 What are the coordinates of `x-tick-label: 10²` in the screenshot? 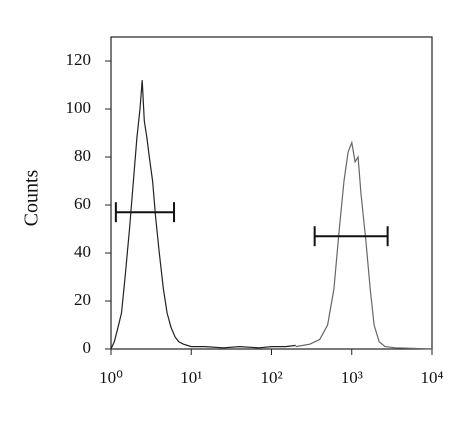 It's located at (271, 377).